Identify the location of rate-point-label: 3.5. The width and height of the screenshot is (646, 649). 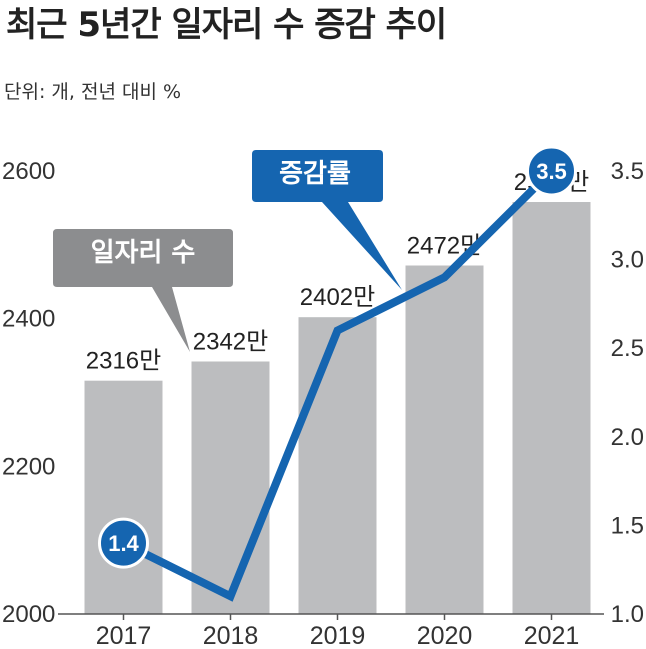
(551, 171).